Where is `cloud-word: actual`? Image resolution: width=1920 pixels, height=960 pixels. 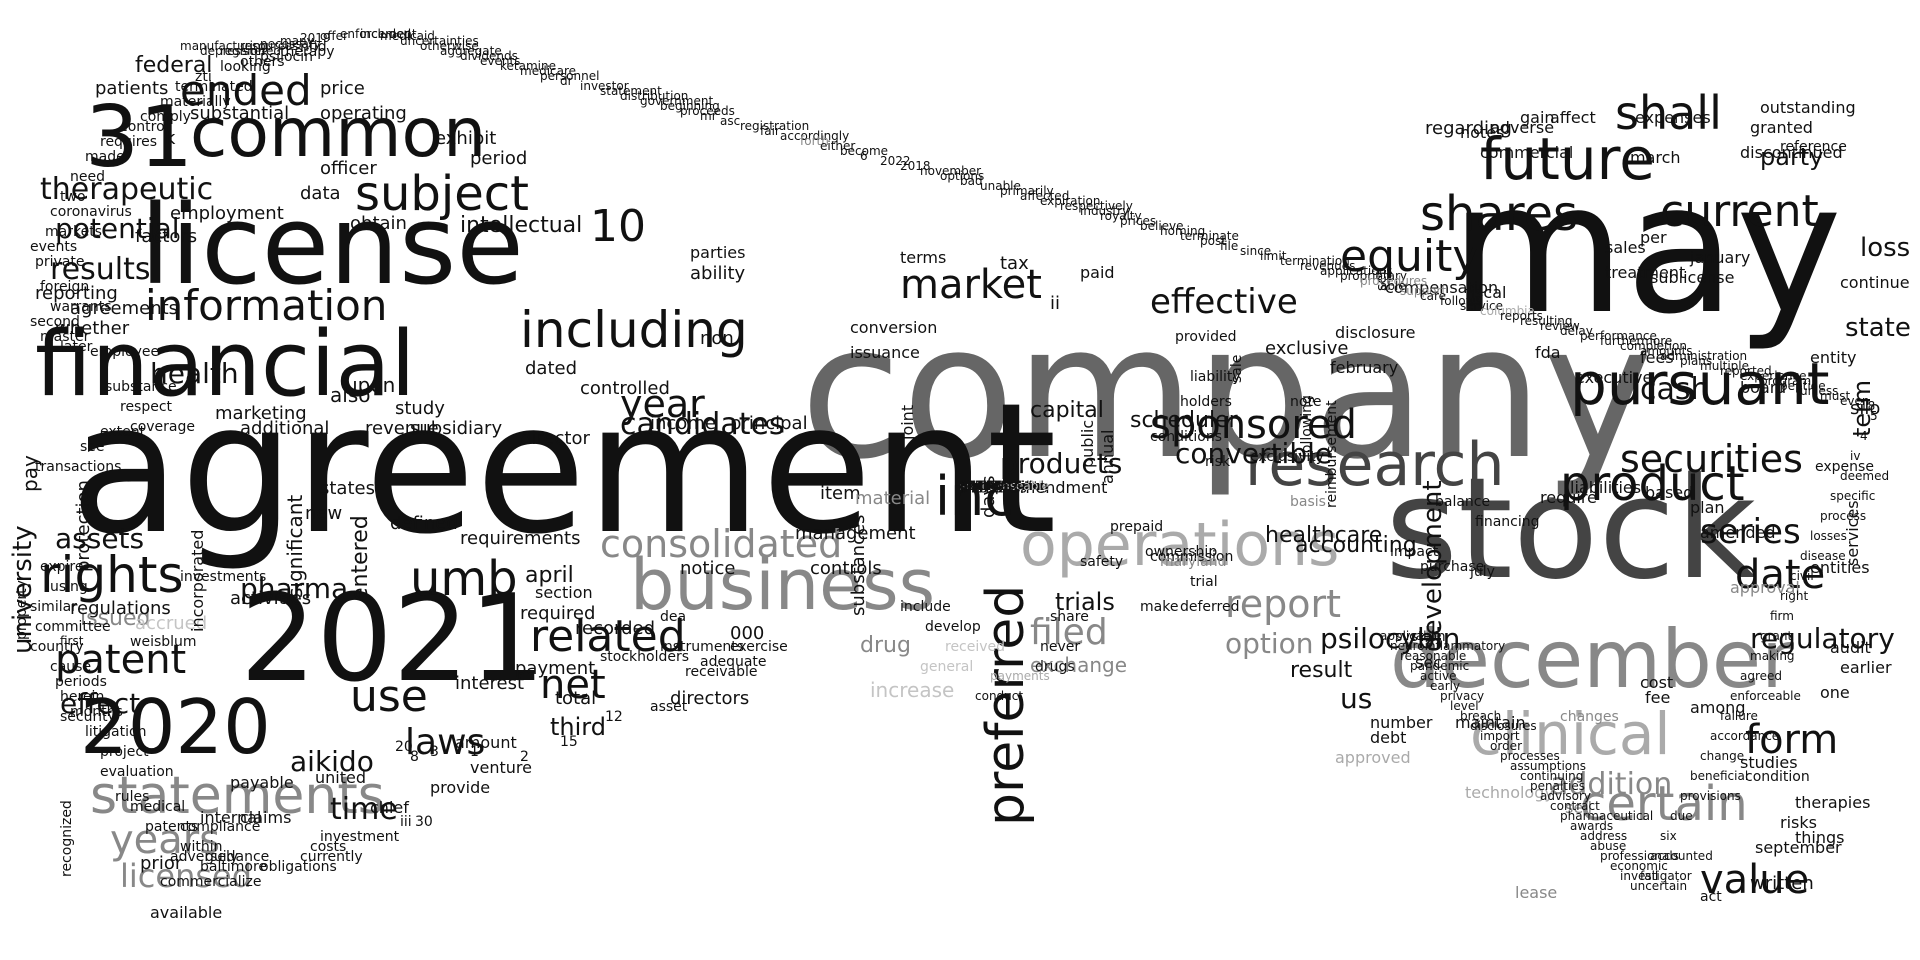
cloud-word: actual is located at coordinates (978, 486).